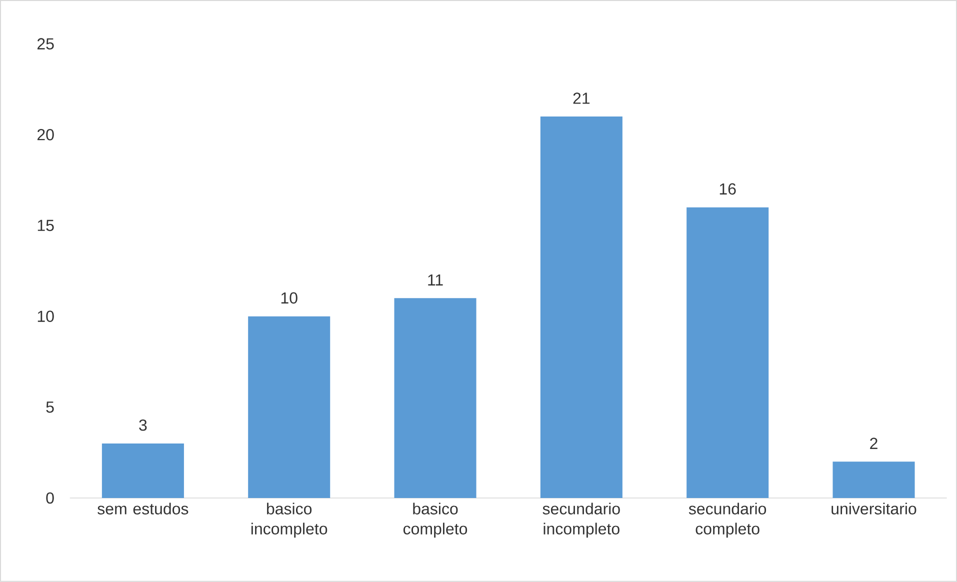 This screenshot has height=582, width=957. I want to click on x-tick-label: sem estudos, so click(143, 508).